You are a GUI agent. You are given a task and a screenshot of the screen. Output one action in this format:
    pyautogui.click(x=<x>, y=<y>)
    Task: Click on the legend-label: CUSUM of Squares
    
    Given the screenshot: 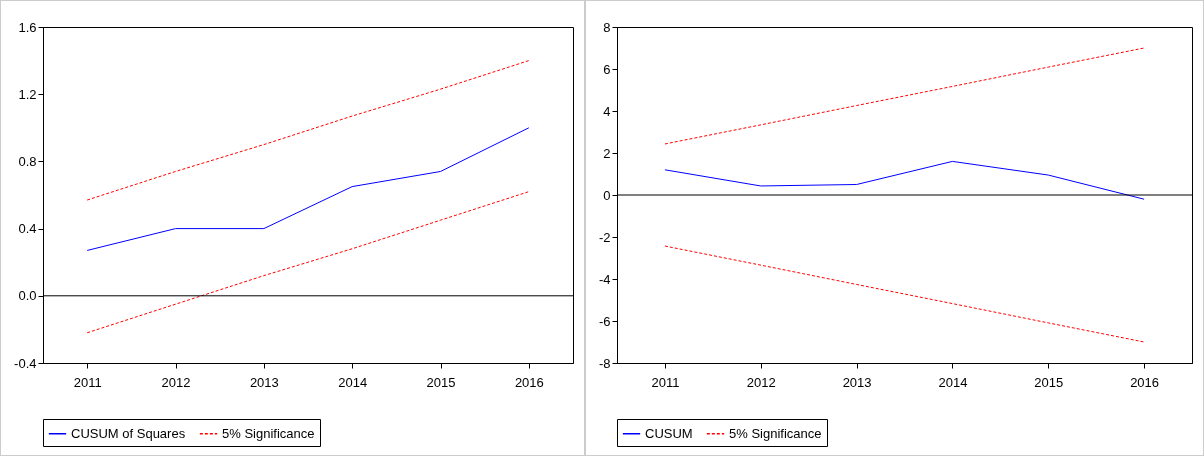 What is the action you would take?
    pyautogui.click(x=128, y=433)
    